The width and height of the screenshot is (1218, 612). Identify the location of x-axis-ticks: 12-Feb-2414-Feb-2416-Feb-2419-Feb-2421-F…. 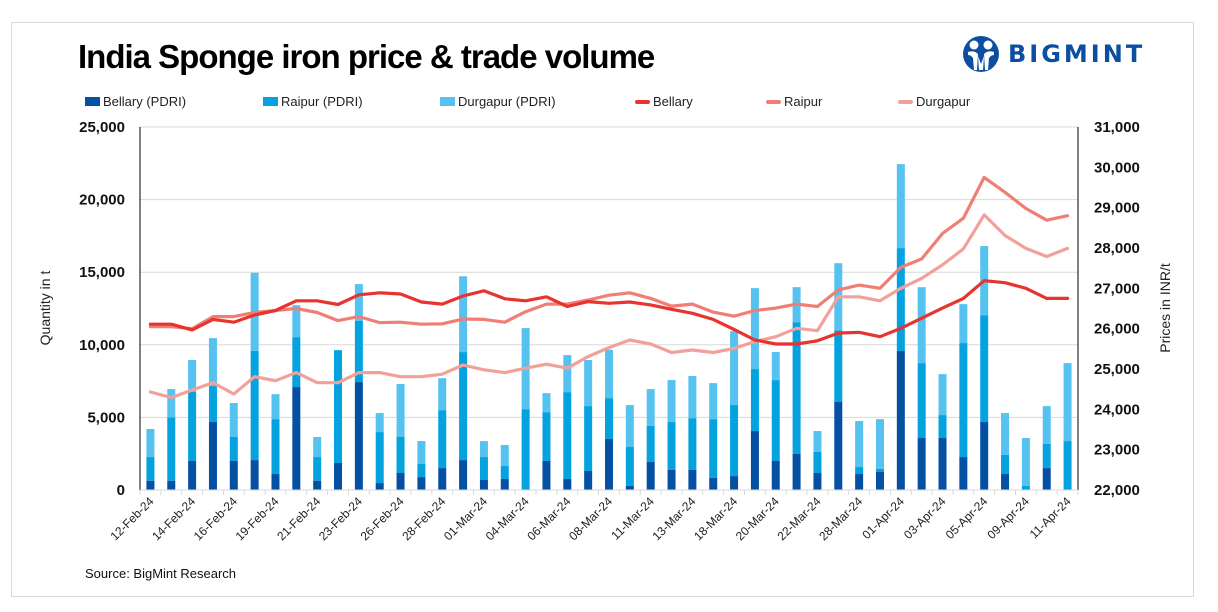
(590, 518).